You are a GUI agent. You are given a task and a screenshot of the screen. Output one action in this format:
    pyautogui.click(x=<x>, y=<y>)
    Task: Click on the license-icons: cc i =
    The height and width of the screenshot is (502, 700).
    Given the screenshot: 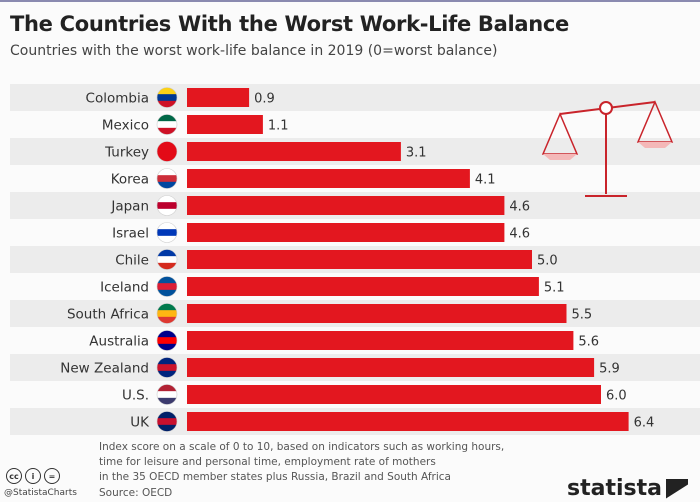 What is the action you would take?
    pyautogui.click(x=33, y=476)
    